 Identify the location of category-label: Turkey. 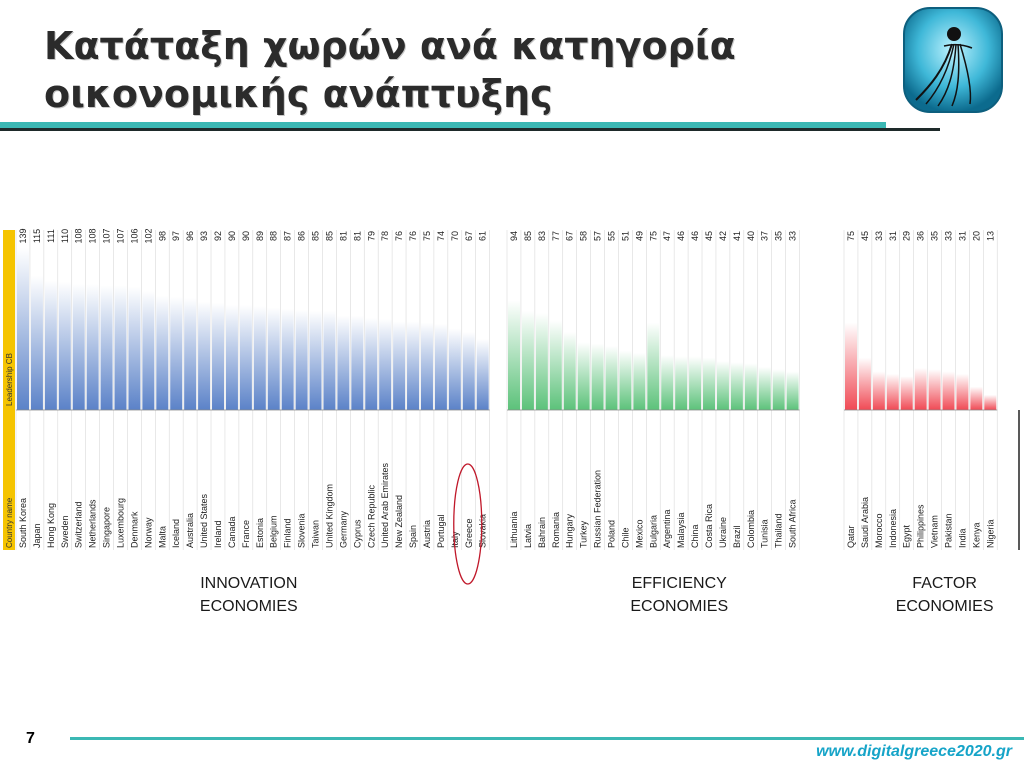
(584, 534).